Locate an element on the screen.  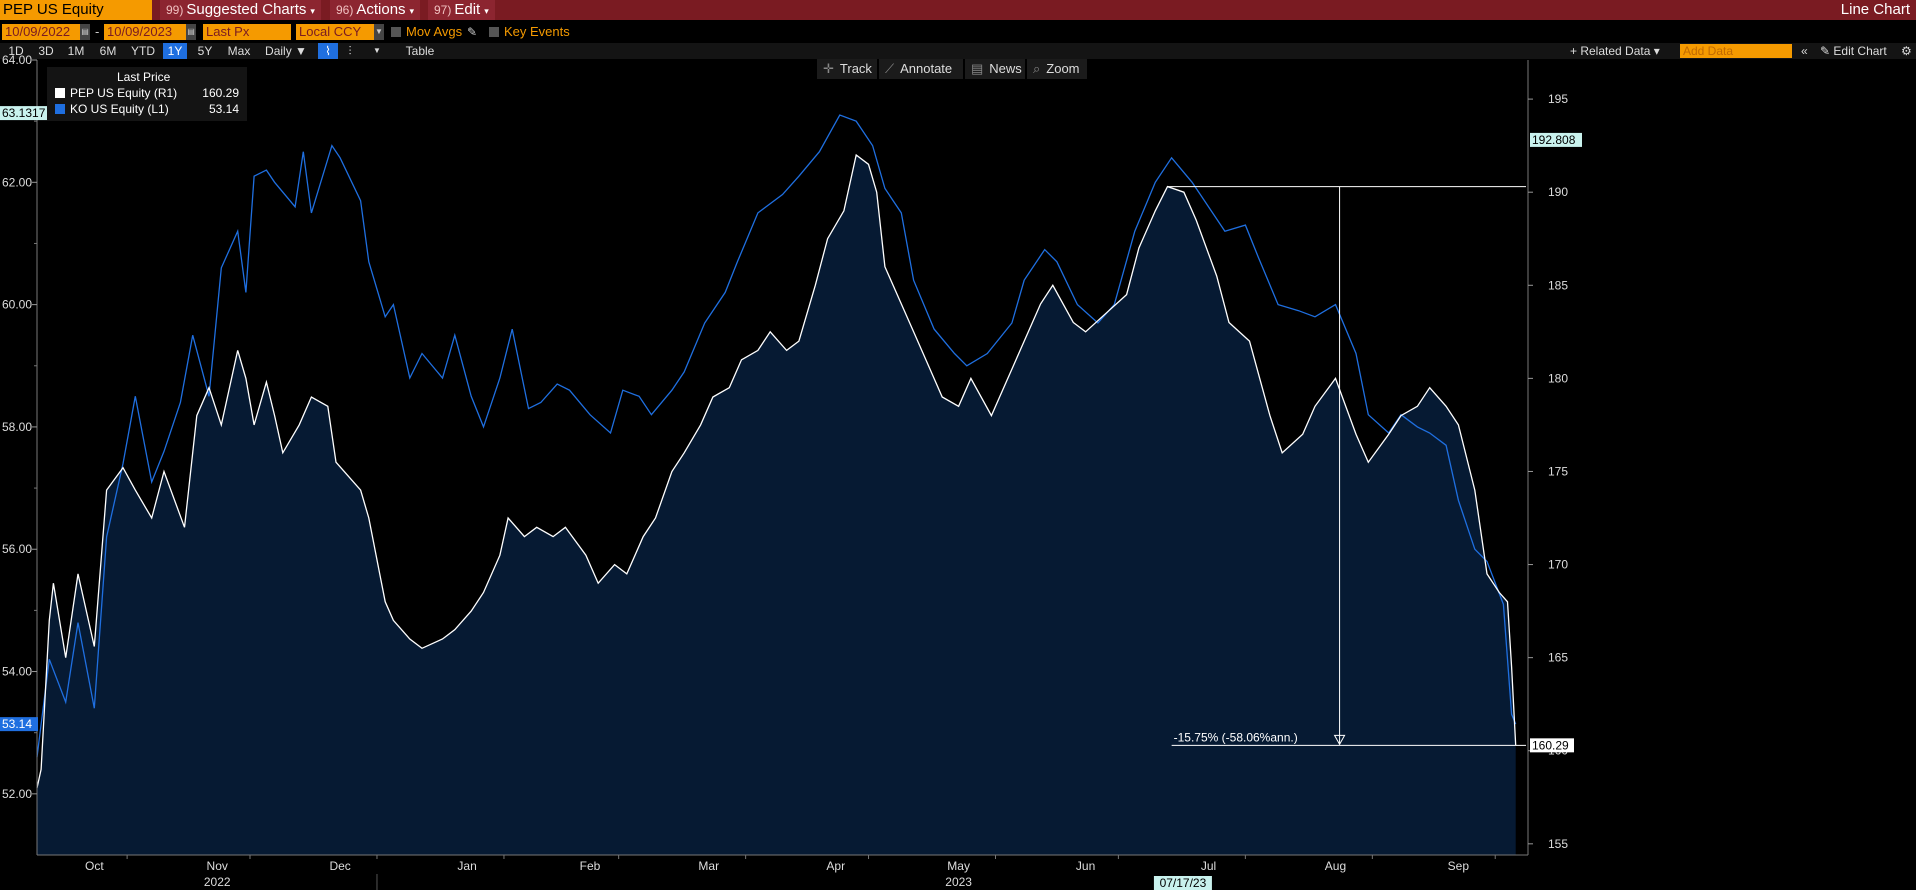
menu-number: 96) is located at coordinates (345, 10).